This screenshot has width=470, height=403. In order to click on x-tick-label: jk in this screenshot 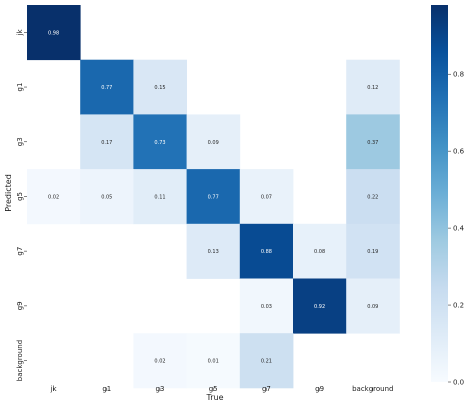, I will do `click(54, 389)`.